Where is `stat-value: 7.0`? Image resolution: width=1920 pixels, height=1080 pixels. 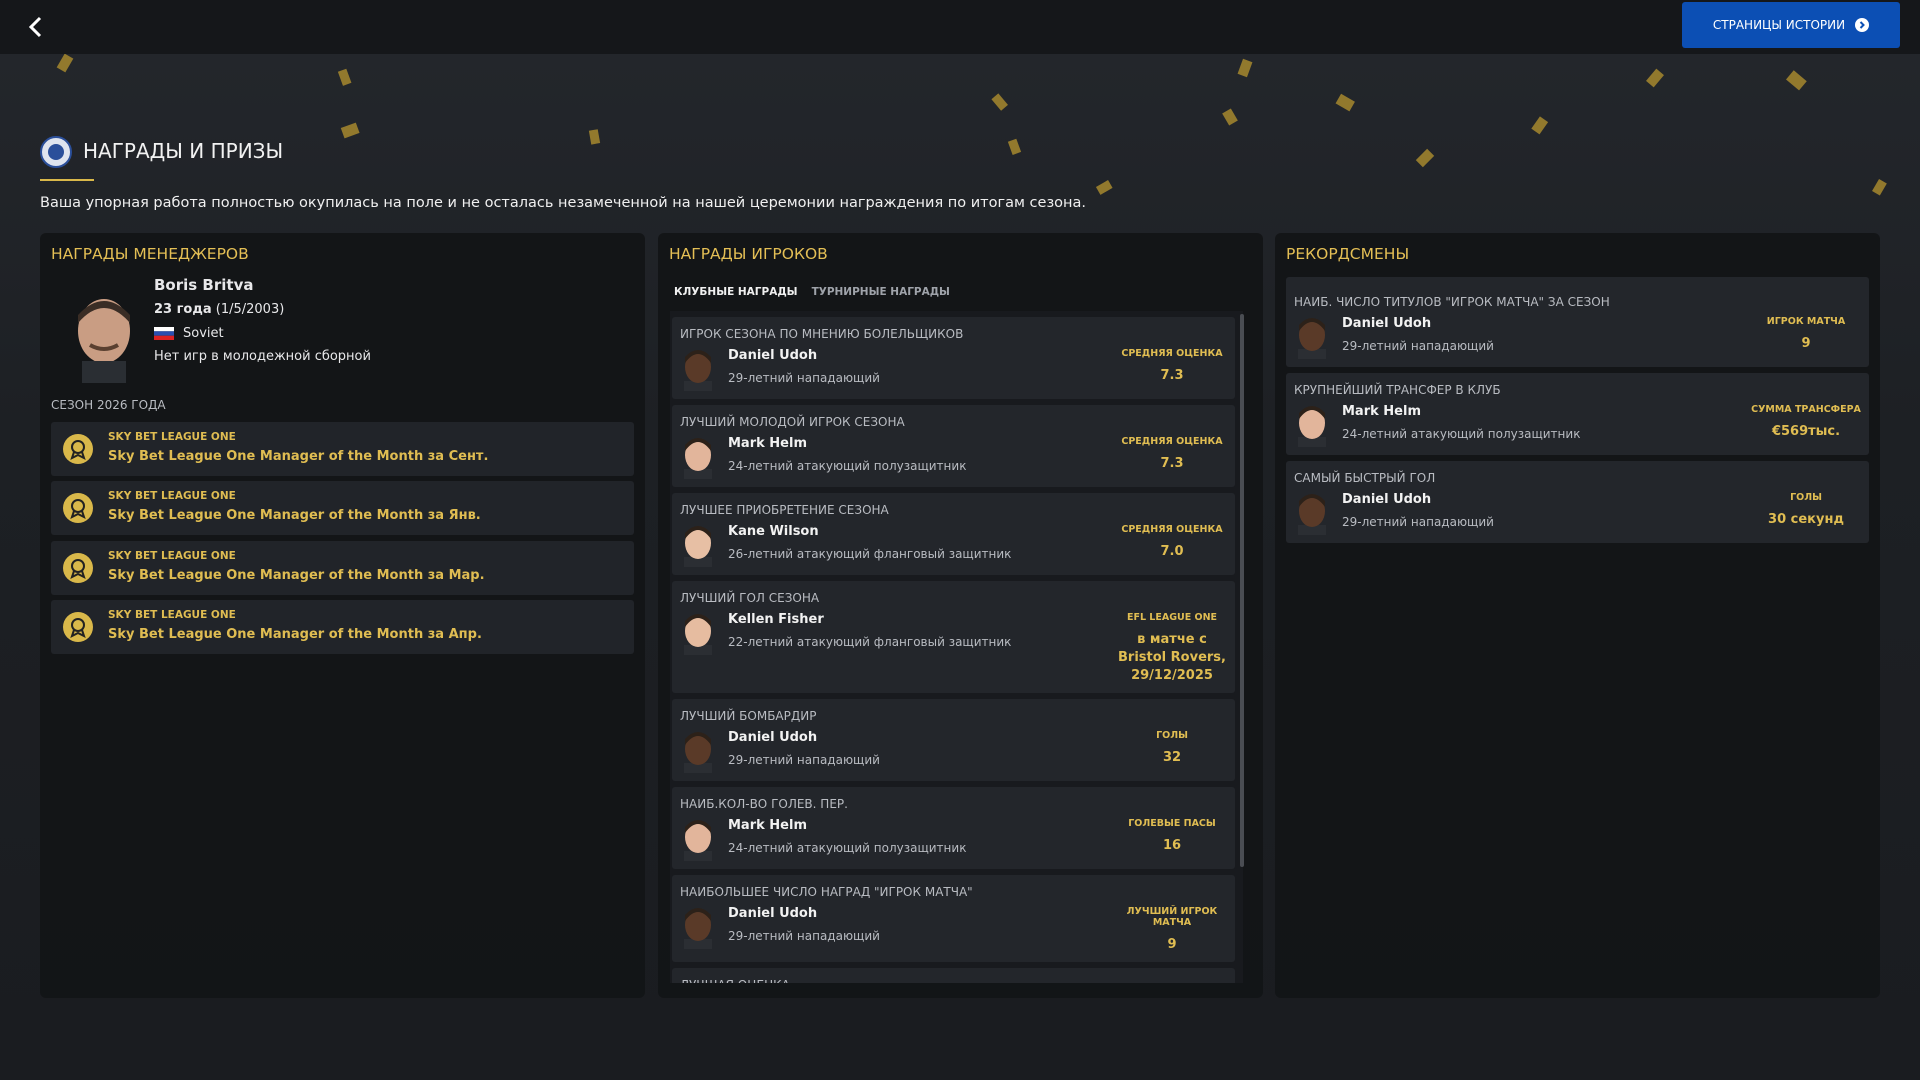
stat-value: 7.0 is located at coordinates (1172, 551).